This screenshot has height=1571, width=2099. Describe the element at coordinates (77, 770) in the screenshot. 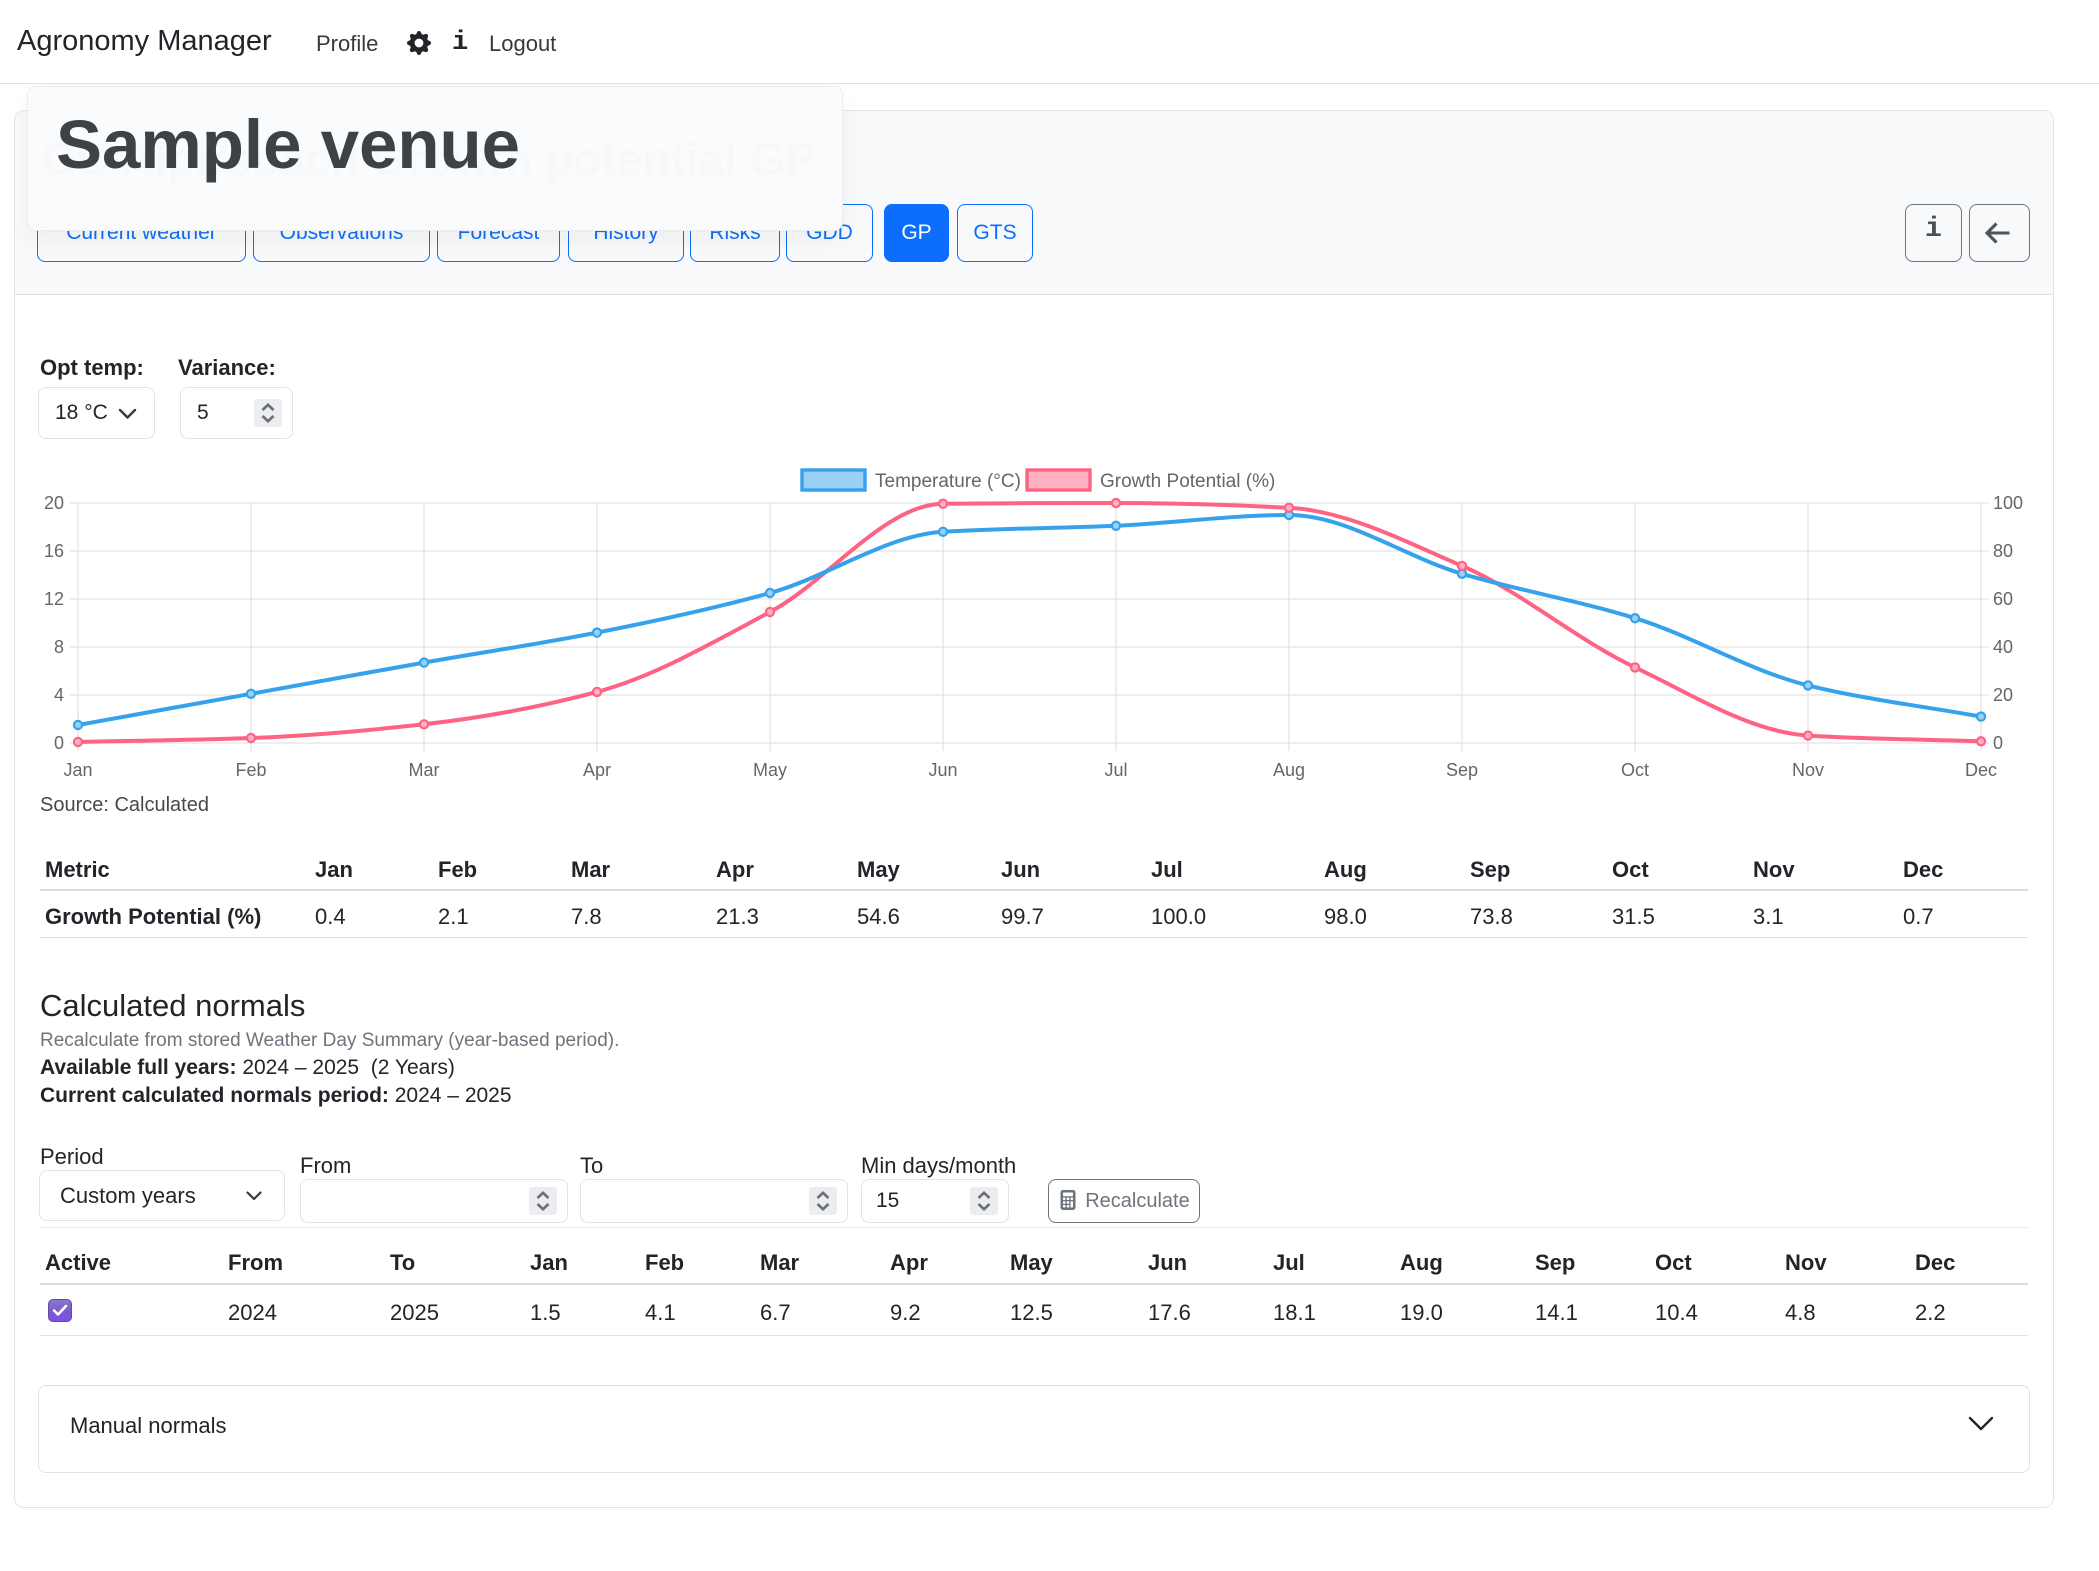

I see `svg-text: Jan` at that location.